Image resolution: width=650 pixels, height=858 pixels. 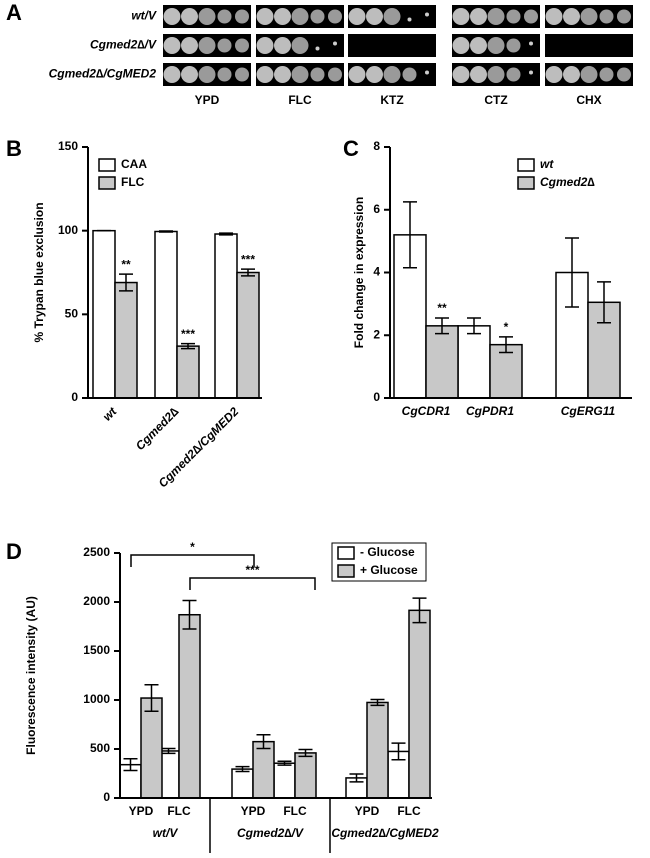 What do you see at coordinates (385, 833) in the screenshot?
I see `group-label: Cgmed2∆/CgMED2` at bounding box center [385, 833].